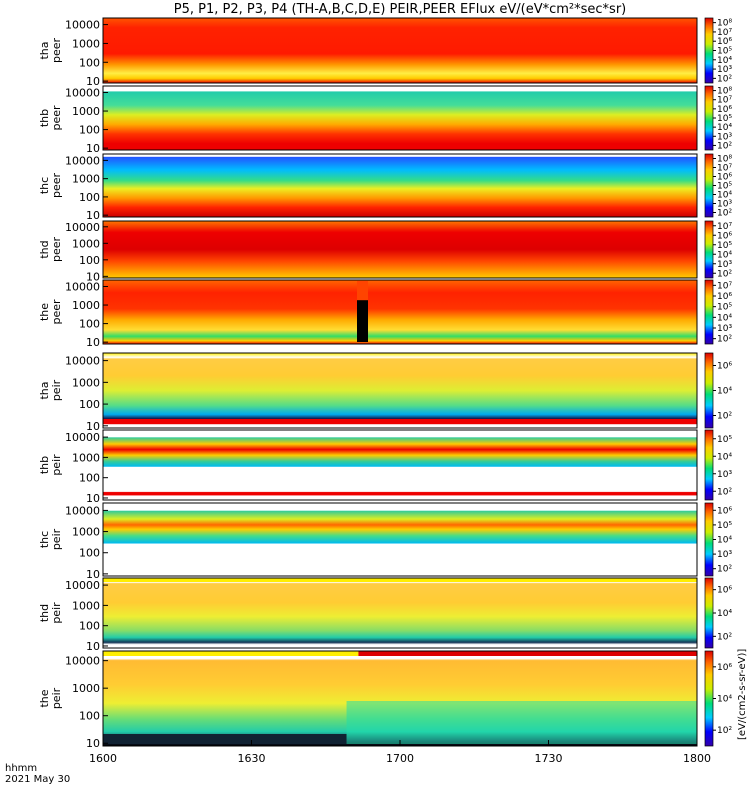 This screenshot has width=750, height=800. Describe the element at coordinates (362, 311) in the screenshot. I see `data-gap` at that location.